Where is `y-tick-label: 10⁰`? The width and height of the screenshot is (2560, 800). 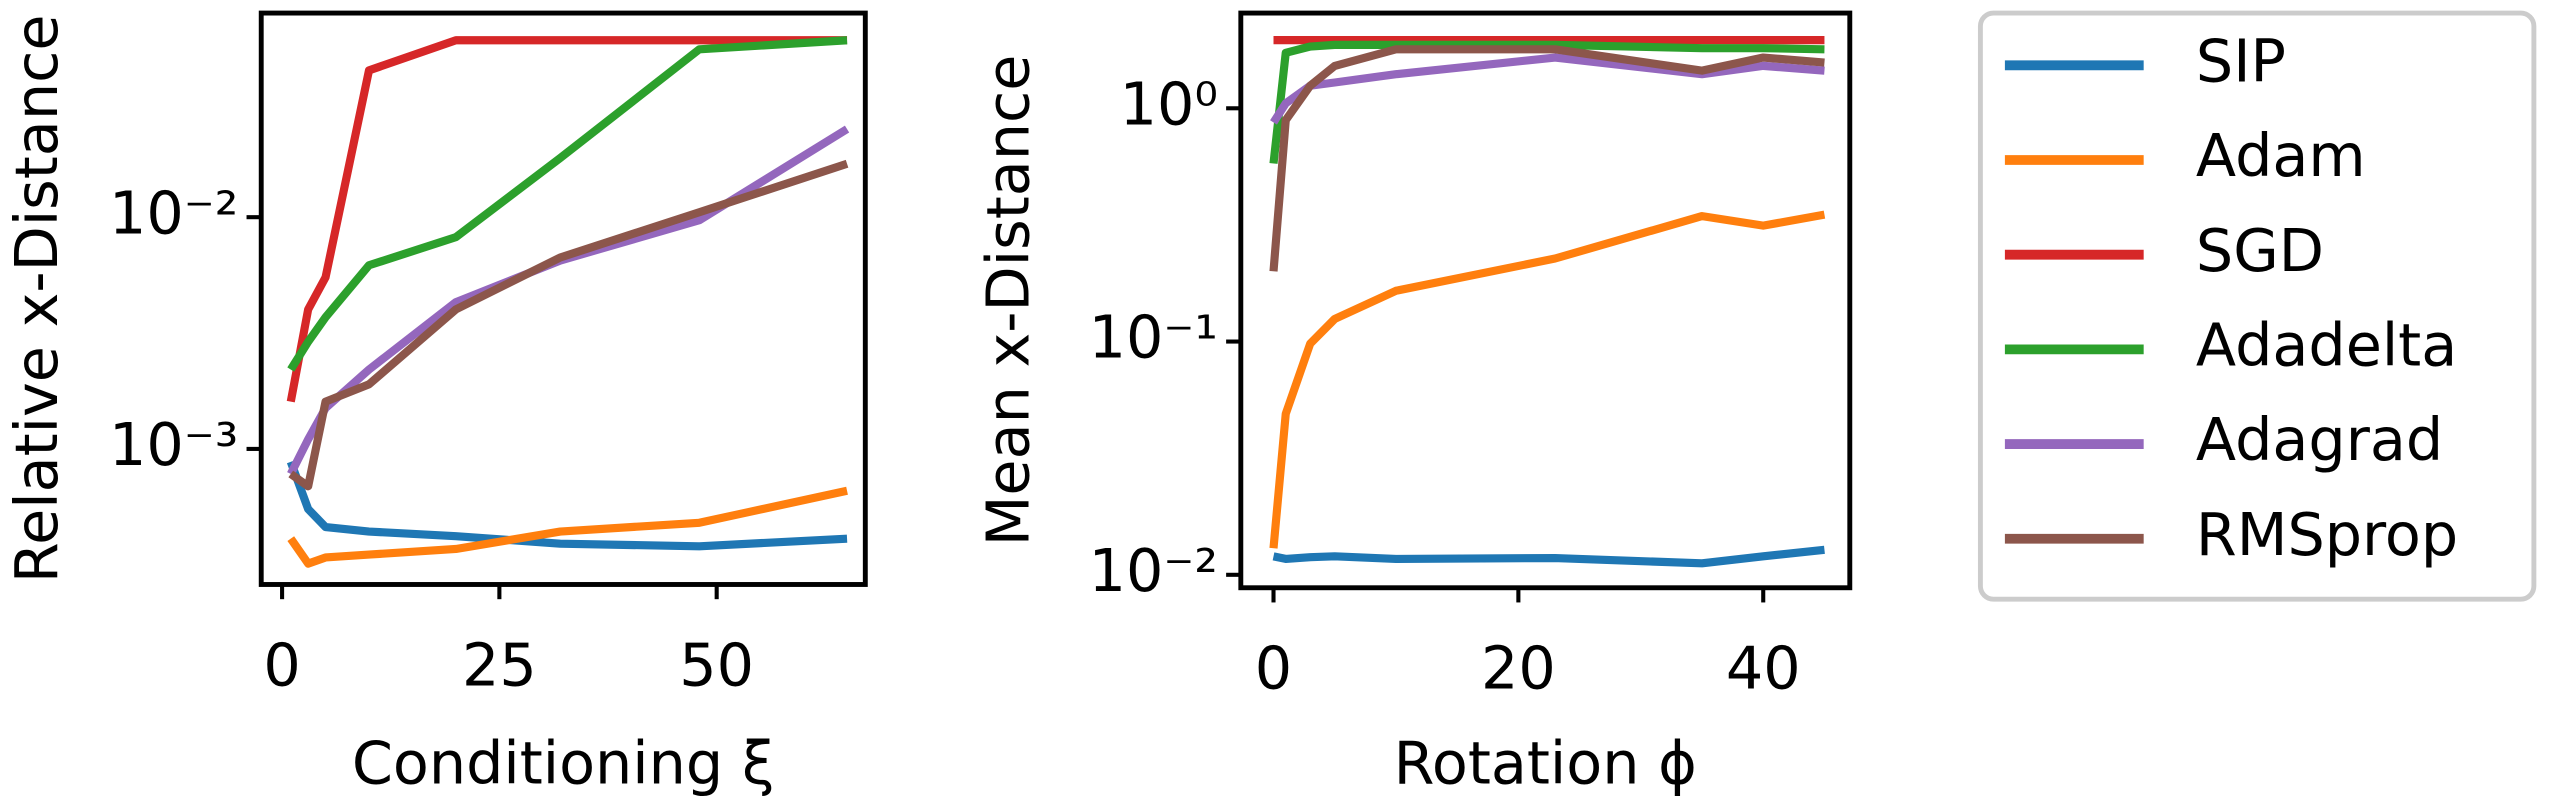
y-tick-label: 10⁰ is located at coordinates (1169, 103).